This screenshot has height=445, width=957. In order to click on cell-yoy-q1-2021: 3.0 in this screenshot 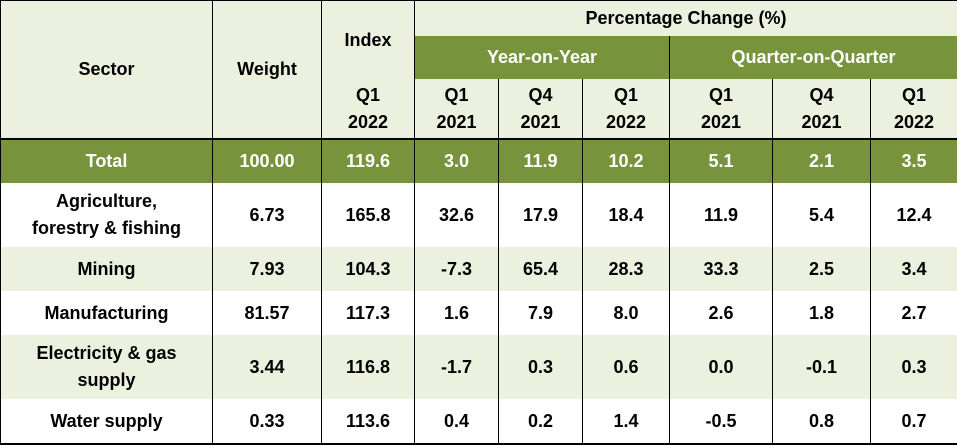, I will do `click(457, 161)`.